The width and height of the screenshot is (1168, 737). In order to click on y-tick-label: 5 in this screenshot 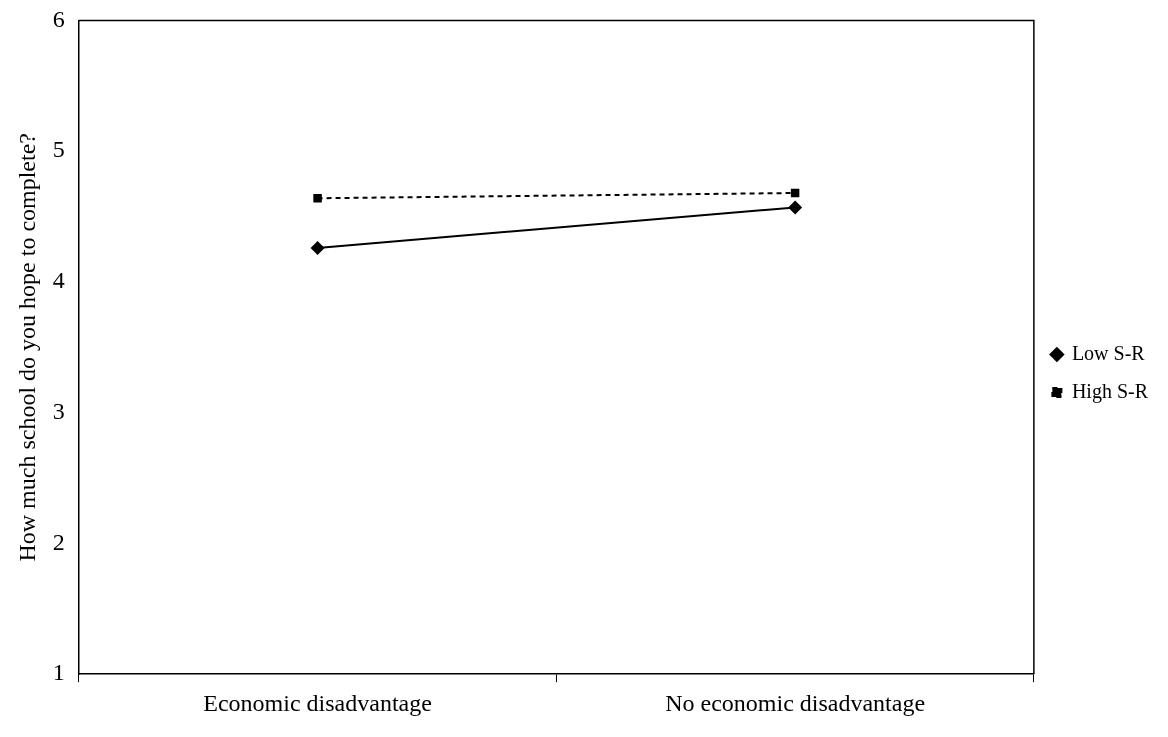, I will do `click(58, 149)`.